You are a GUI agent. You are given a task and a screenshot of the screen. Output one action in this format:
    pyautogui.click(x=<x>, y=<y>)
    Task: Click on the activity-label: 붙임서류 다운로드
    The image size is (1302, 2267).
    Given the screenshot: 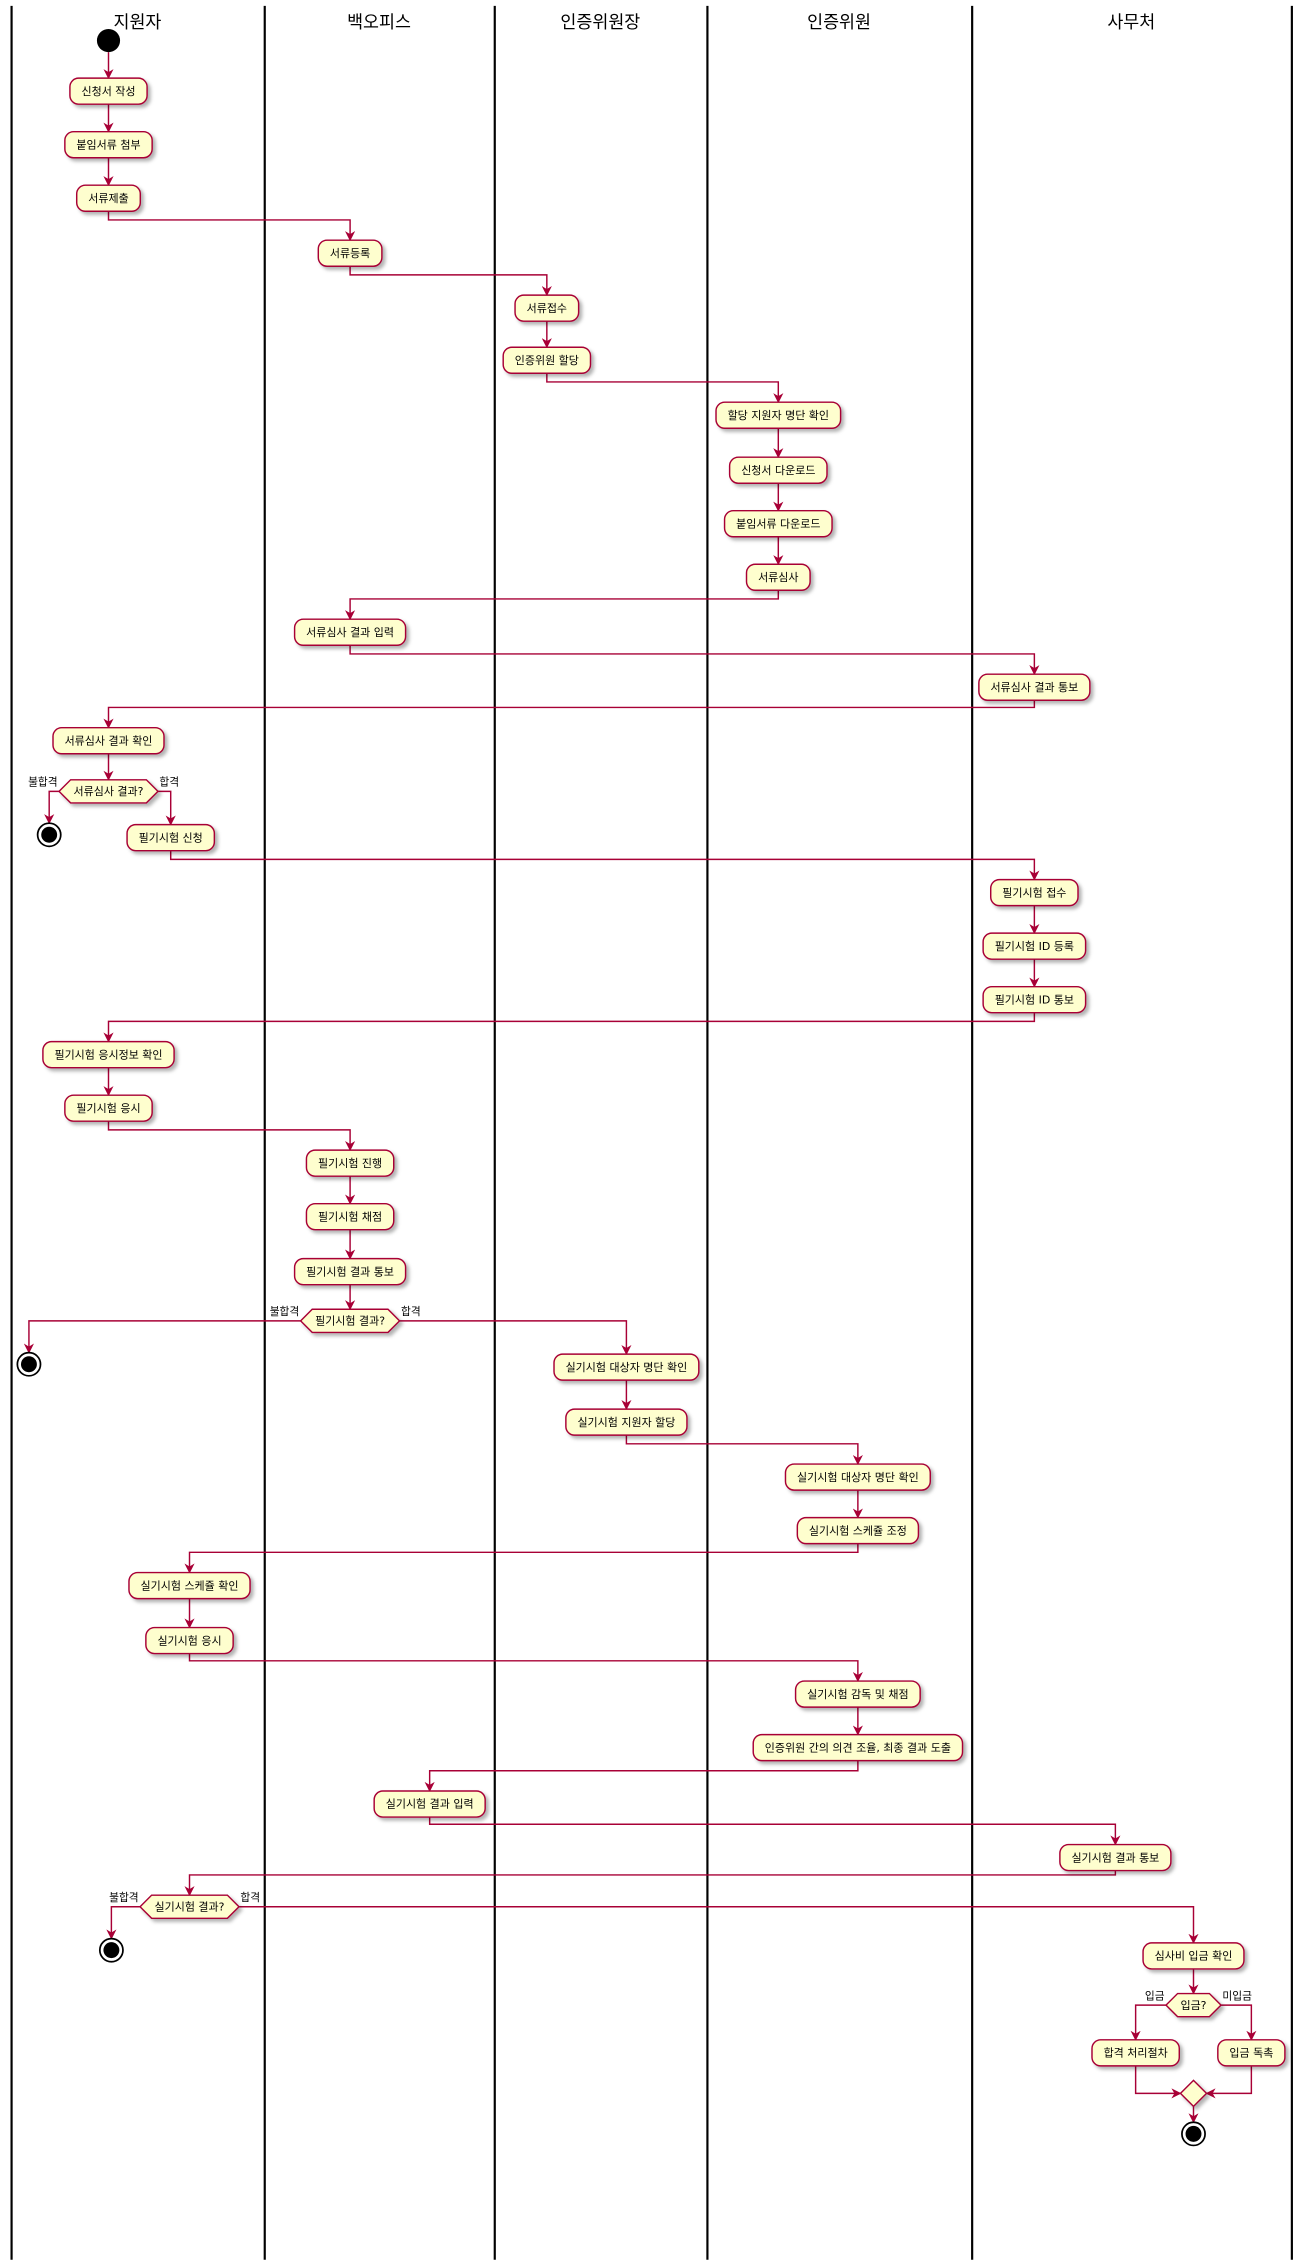 What is the action you would take?
    pyautogui.click(x=778, y=523)
    